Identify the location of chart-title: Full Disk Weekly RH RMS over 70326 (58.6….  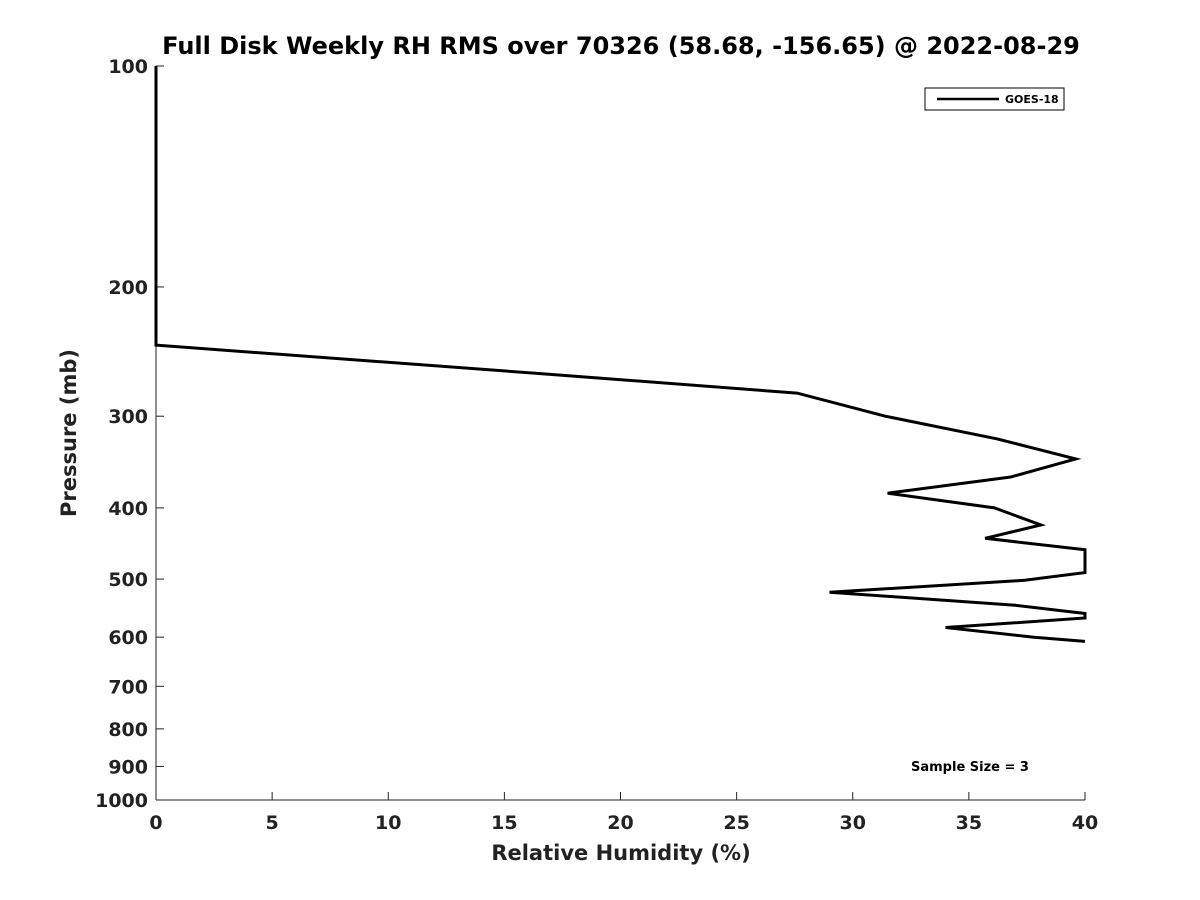
(621, 46).